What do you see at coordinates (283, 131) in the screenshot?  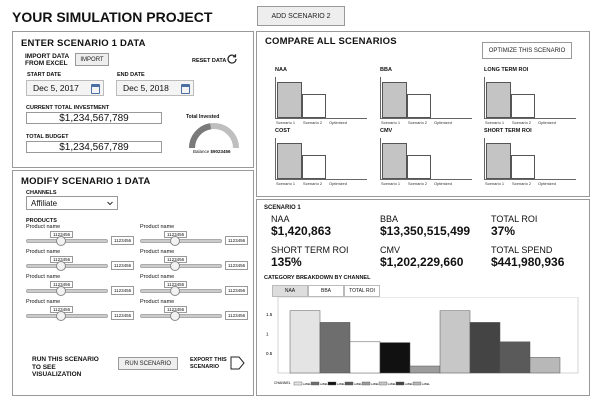 I see `compare-chart-title: COST` at bounding box center [283, 131].